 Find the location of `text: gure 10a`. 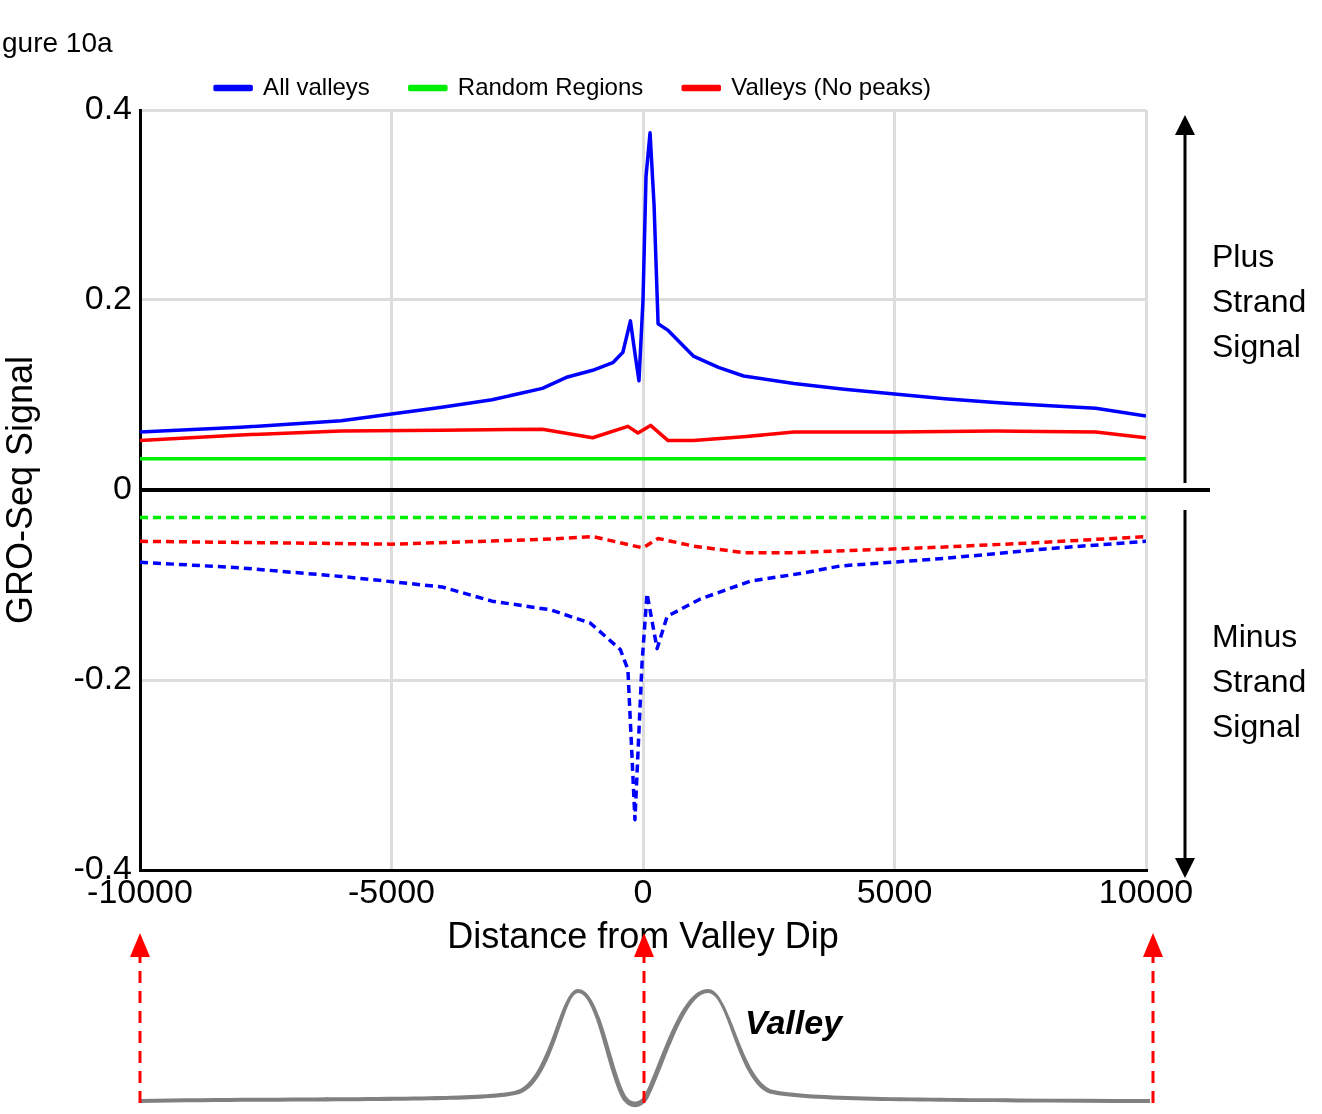

text: gure 10a is located at coordinates (57, 42).